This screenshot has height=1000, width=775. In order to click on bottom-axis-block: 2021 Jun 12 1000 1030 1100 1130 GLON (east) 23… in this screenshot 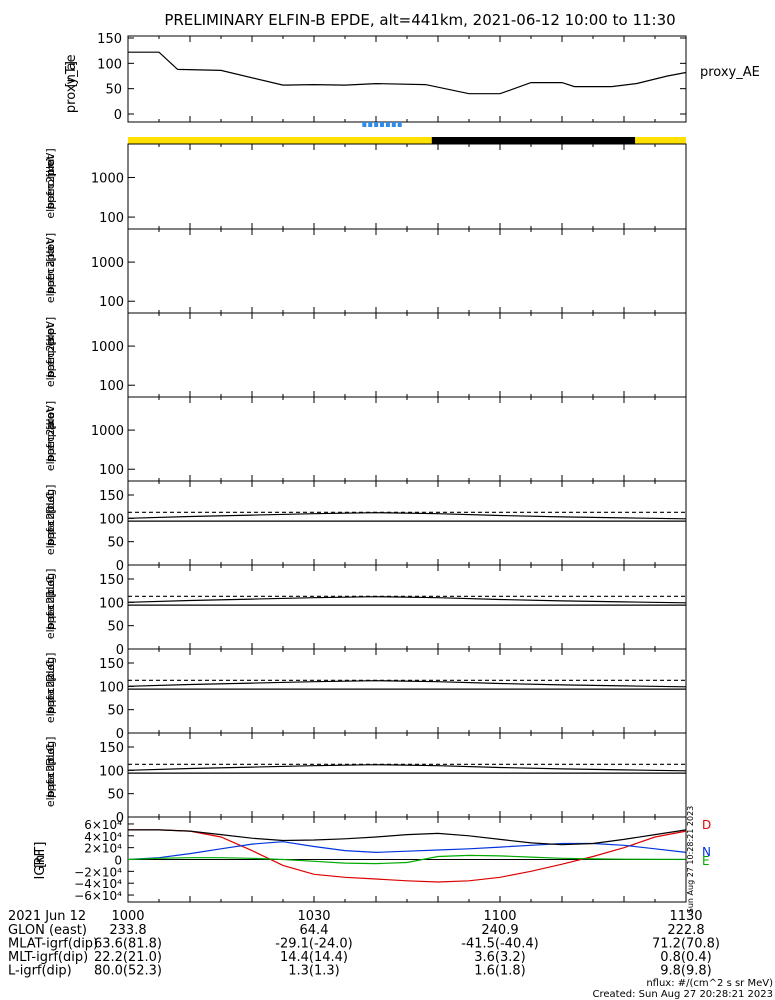, I will do `click(364, 944)`.